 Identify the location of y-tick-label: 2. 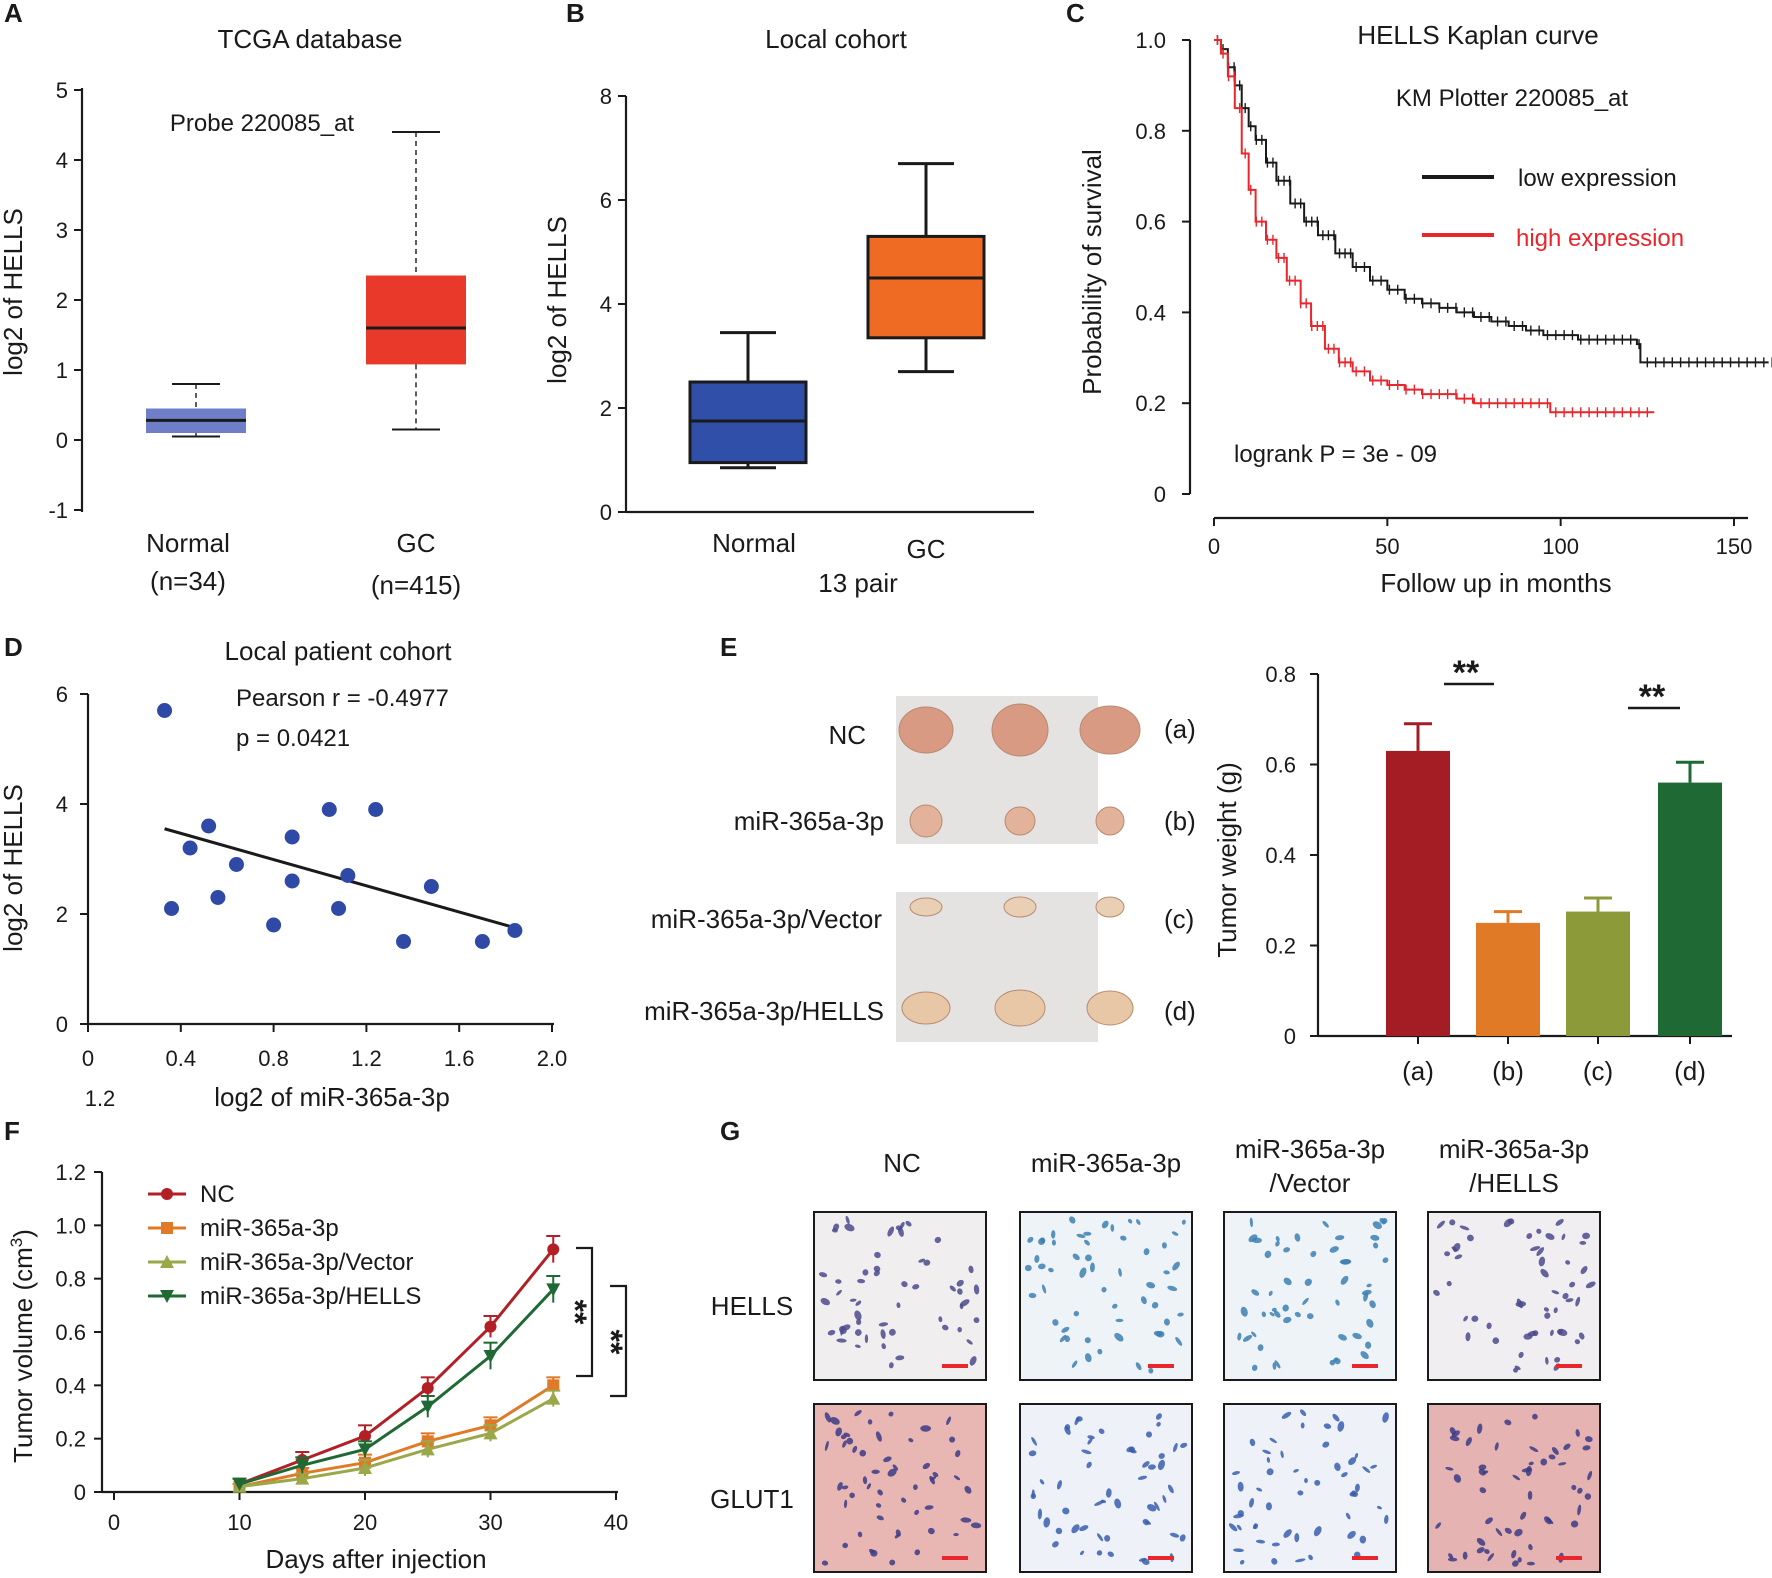
(606, 408).